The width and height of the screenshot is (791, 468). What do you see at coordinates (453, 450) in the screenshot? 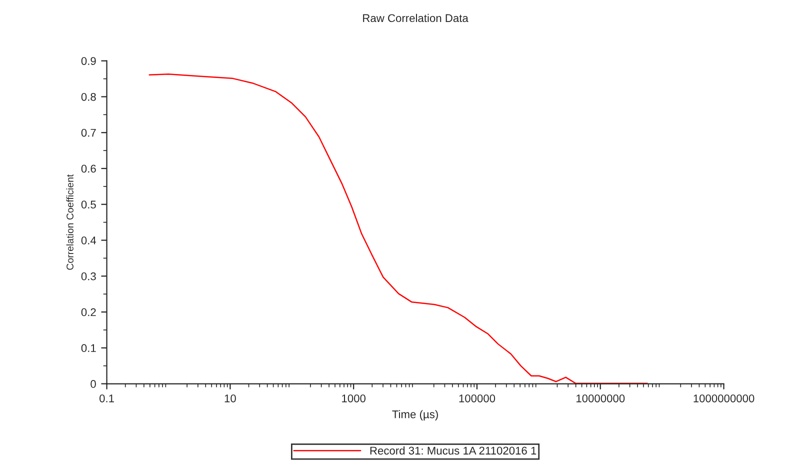
I see `text: Record 31: Mucus 1A 21102016 1` at bounding box center [453, 450].